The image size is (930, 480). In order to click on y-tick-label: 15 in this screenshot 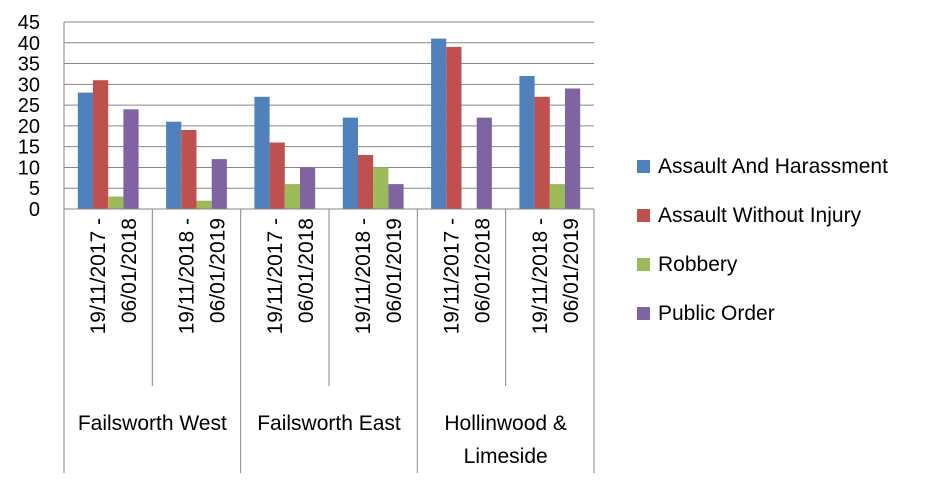, I will do `click(29, 148)`.